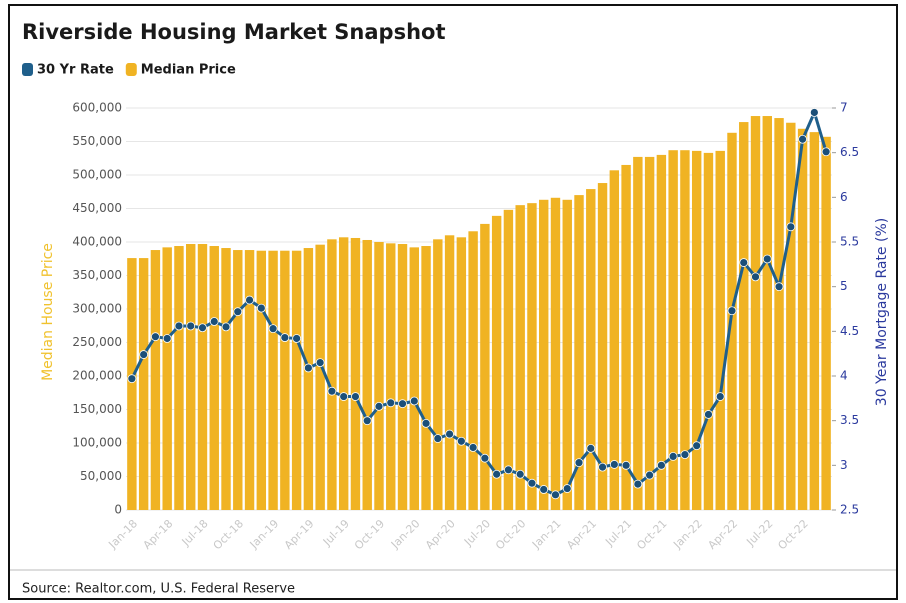 The height and width of the screenshot is (603, 906). What do you see at coordinates (97, 242) in the screenshot?
I see `y-tick-label: 400,000` at bounding box center [97, 242].